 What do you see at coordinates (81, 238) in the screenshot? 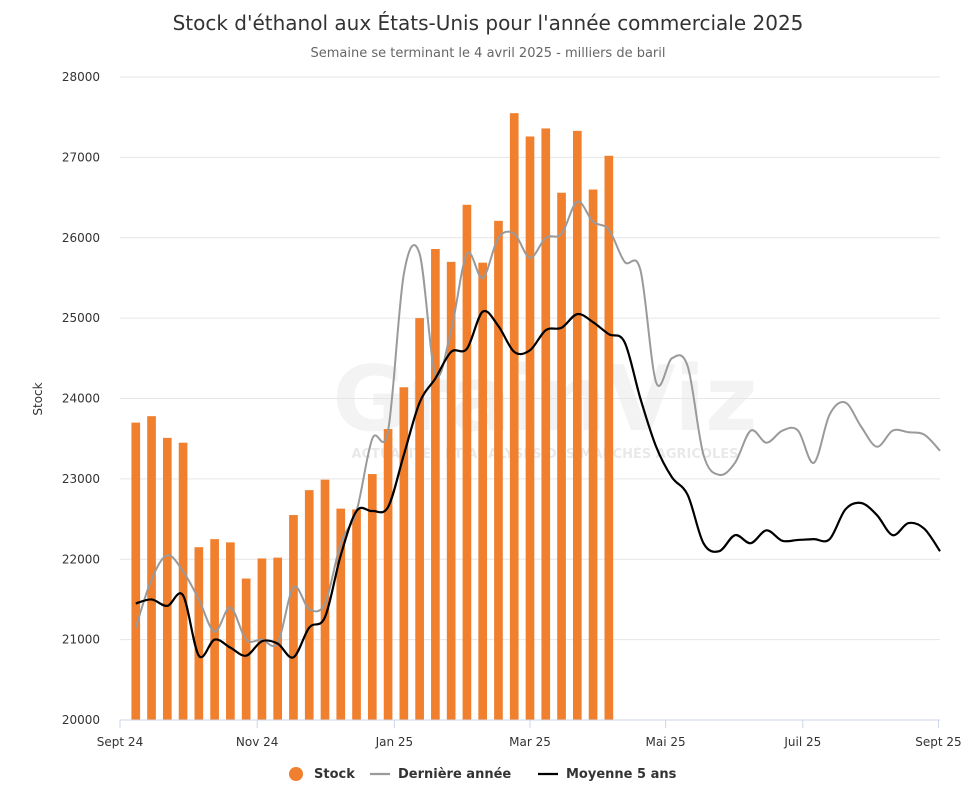
I see `y-tick-label: 26000` at bounding box center [81, 238].